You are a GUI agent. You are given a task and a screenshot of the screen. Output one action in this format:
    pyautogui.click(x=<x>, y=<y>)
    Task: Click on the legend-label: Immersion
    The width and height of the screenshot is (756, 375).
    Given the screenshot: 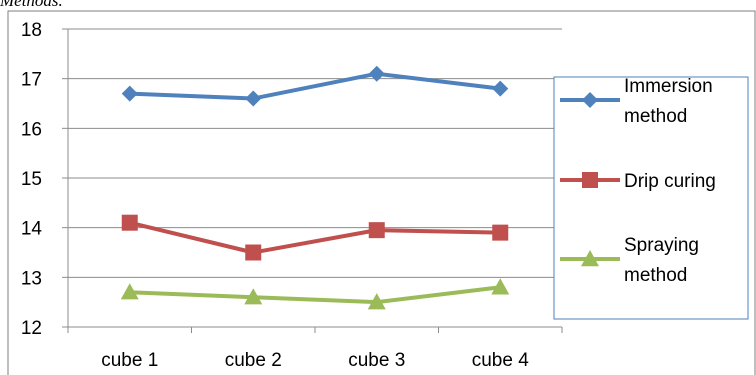 What is the action you would take?
    pyautogui.click(x=668, y=86)
    